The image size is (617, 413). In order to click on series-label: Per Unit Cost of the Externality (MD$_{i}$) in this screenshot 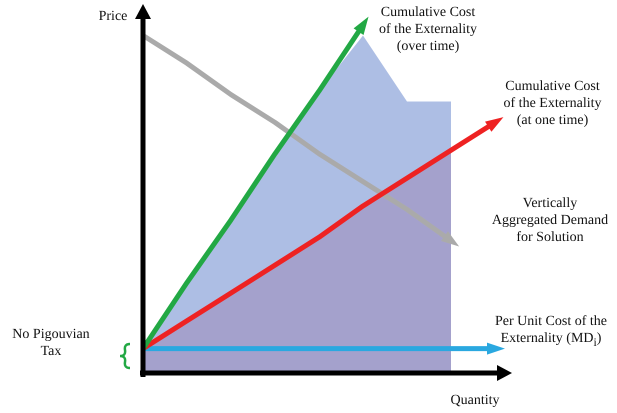, I will do `click(551, 332)`.